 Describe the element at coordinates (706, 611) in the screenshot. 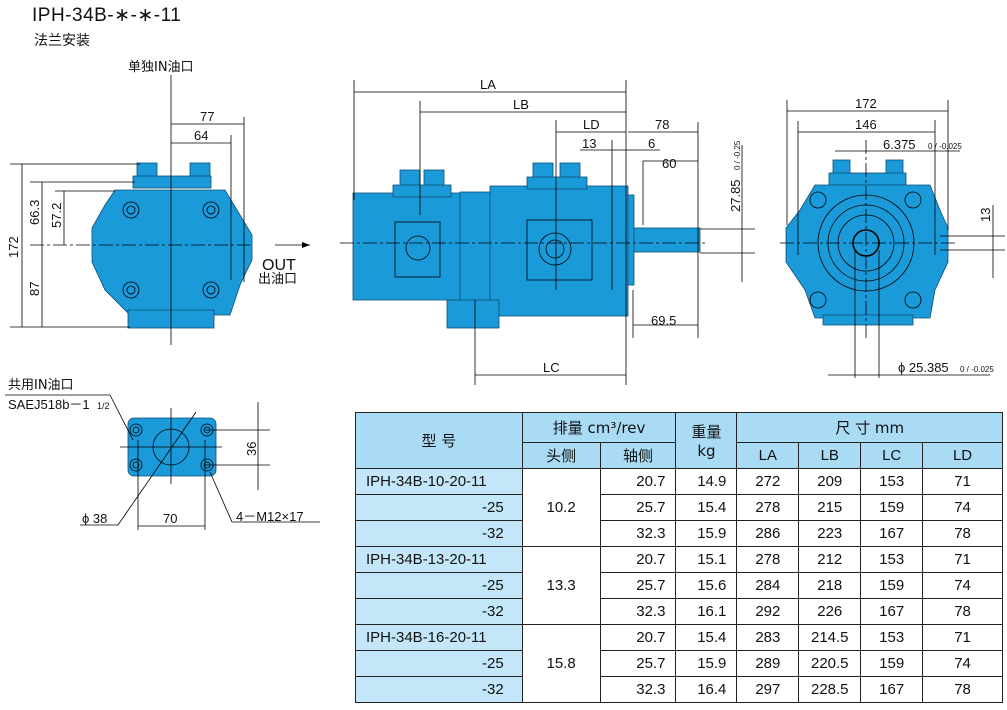

I see `weight-cell: 16.1` at that location.